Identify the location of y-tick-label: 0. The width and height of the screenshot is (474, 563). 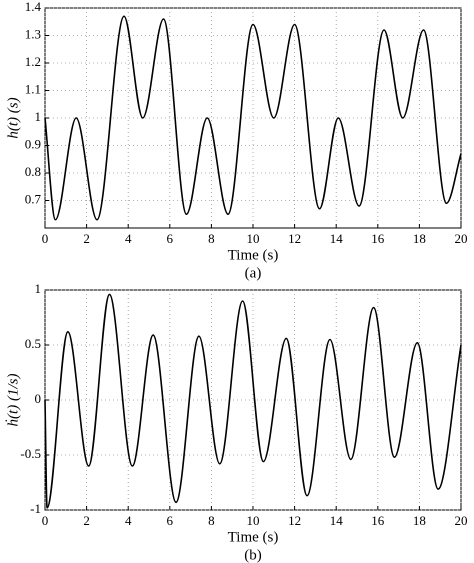
(38, 398).